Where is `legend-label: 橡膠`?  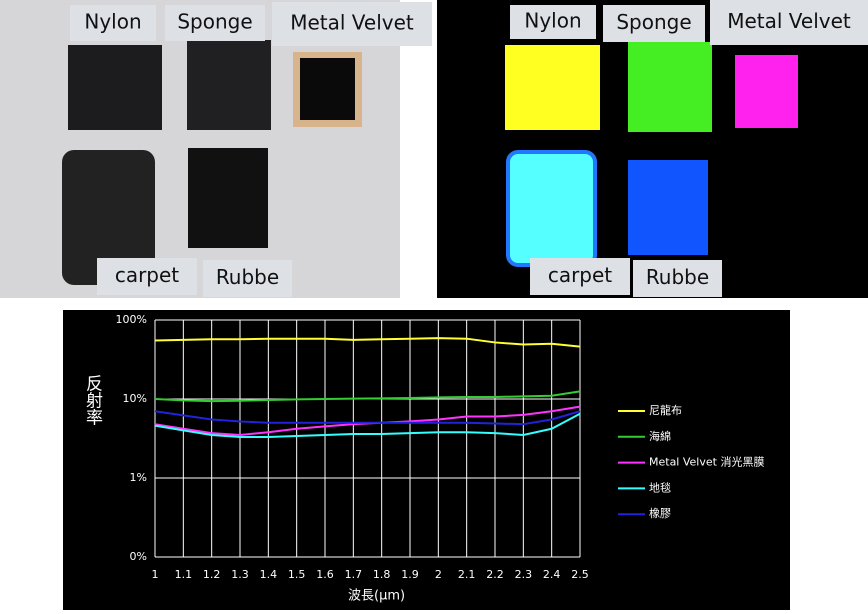 legend-label: 橡膠 is located at coordinates (660, 513).